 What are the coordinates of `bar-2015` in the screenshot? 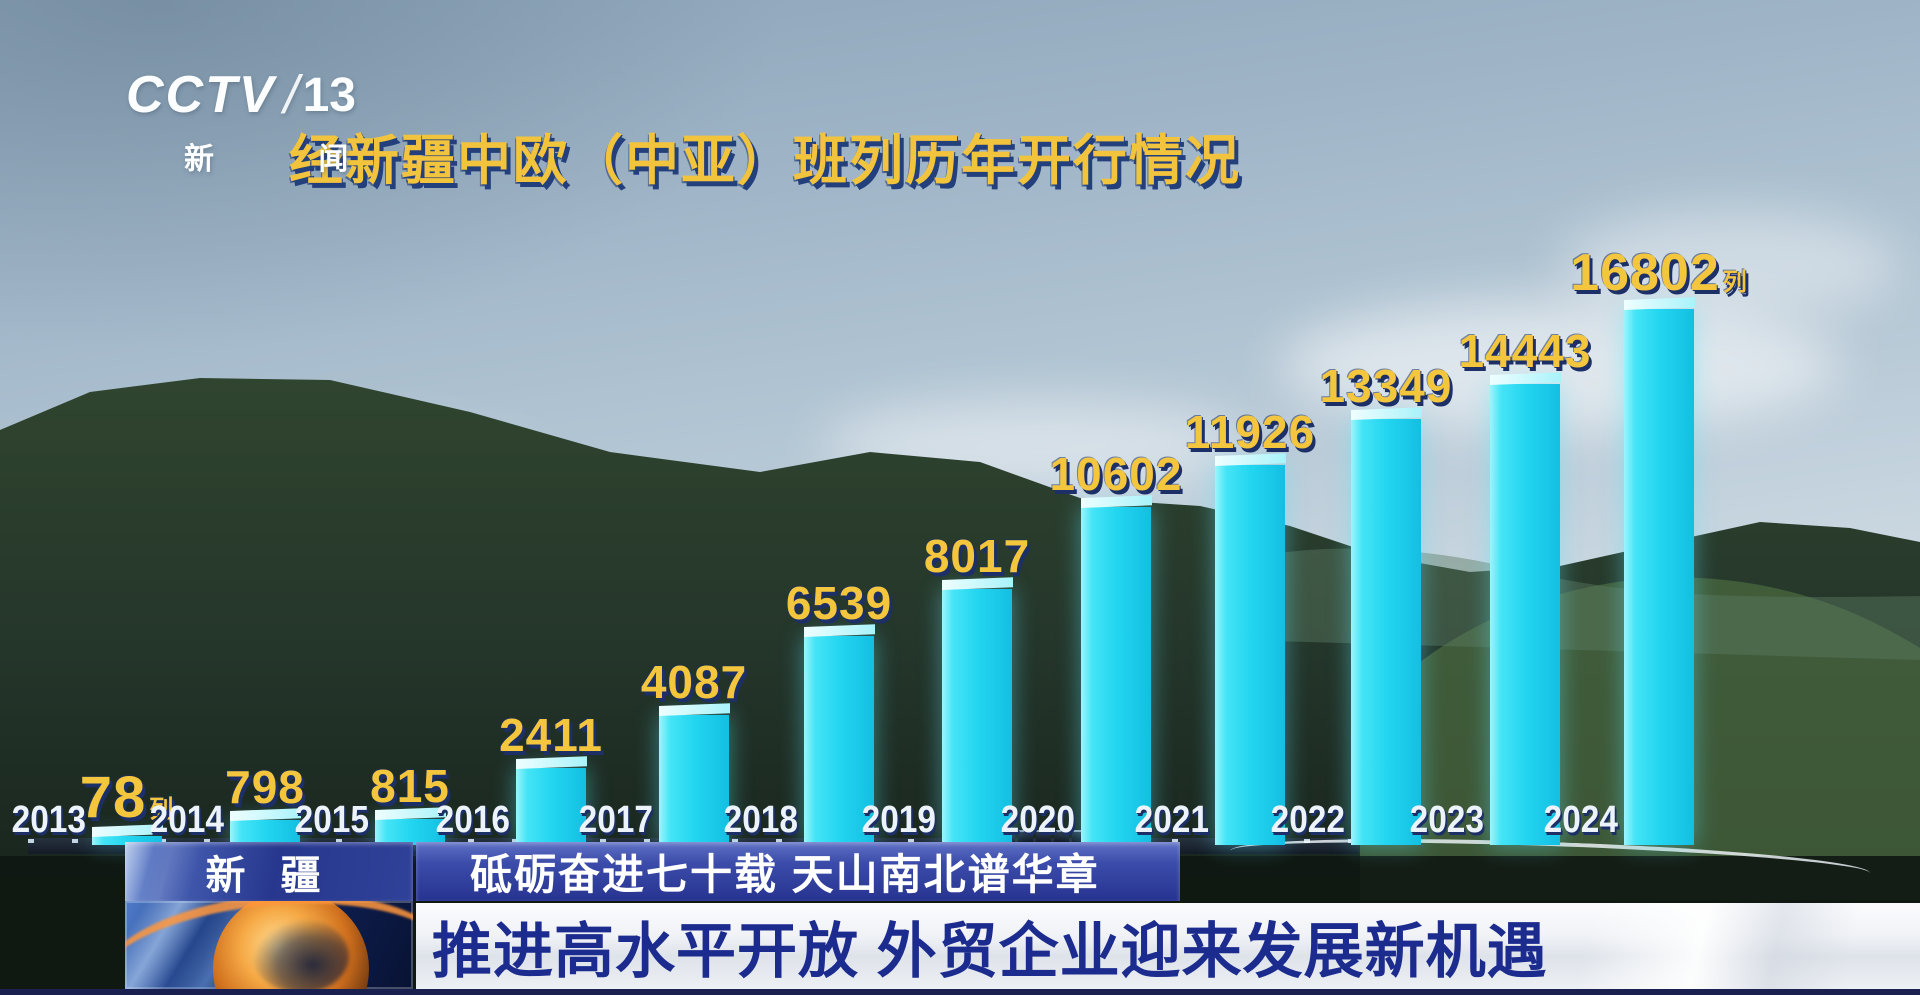 It's located at (410, 832).